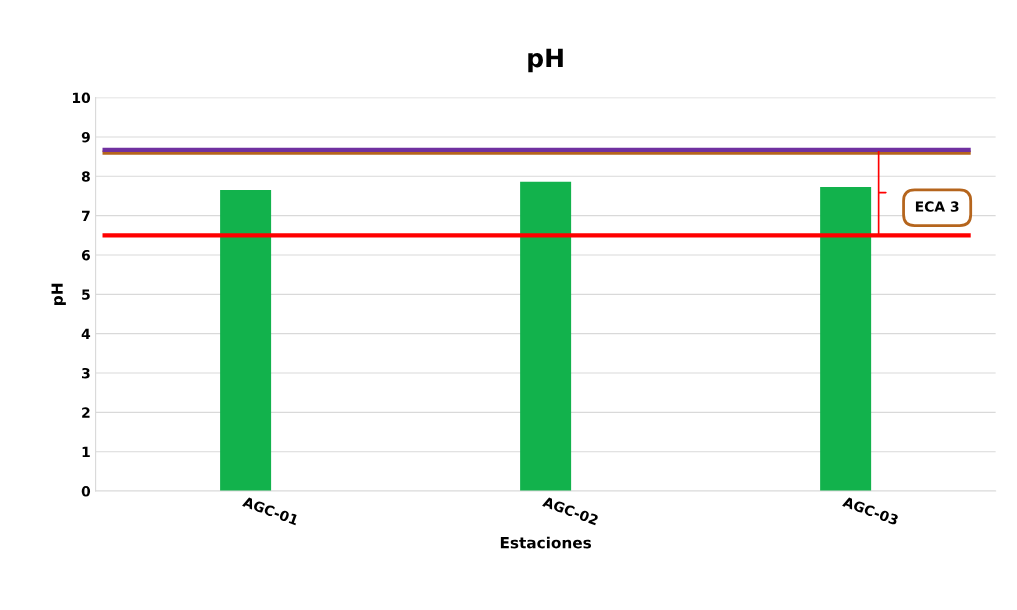  What do you see at coordinates (86, 333) in the screenshot?
I see `y-tick-label: 4` at bounding box center [86, 333].